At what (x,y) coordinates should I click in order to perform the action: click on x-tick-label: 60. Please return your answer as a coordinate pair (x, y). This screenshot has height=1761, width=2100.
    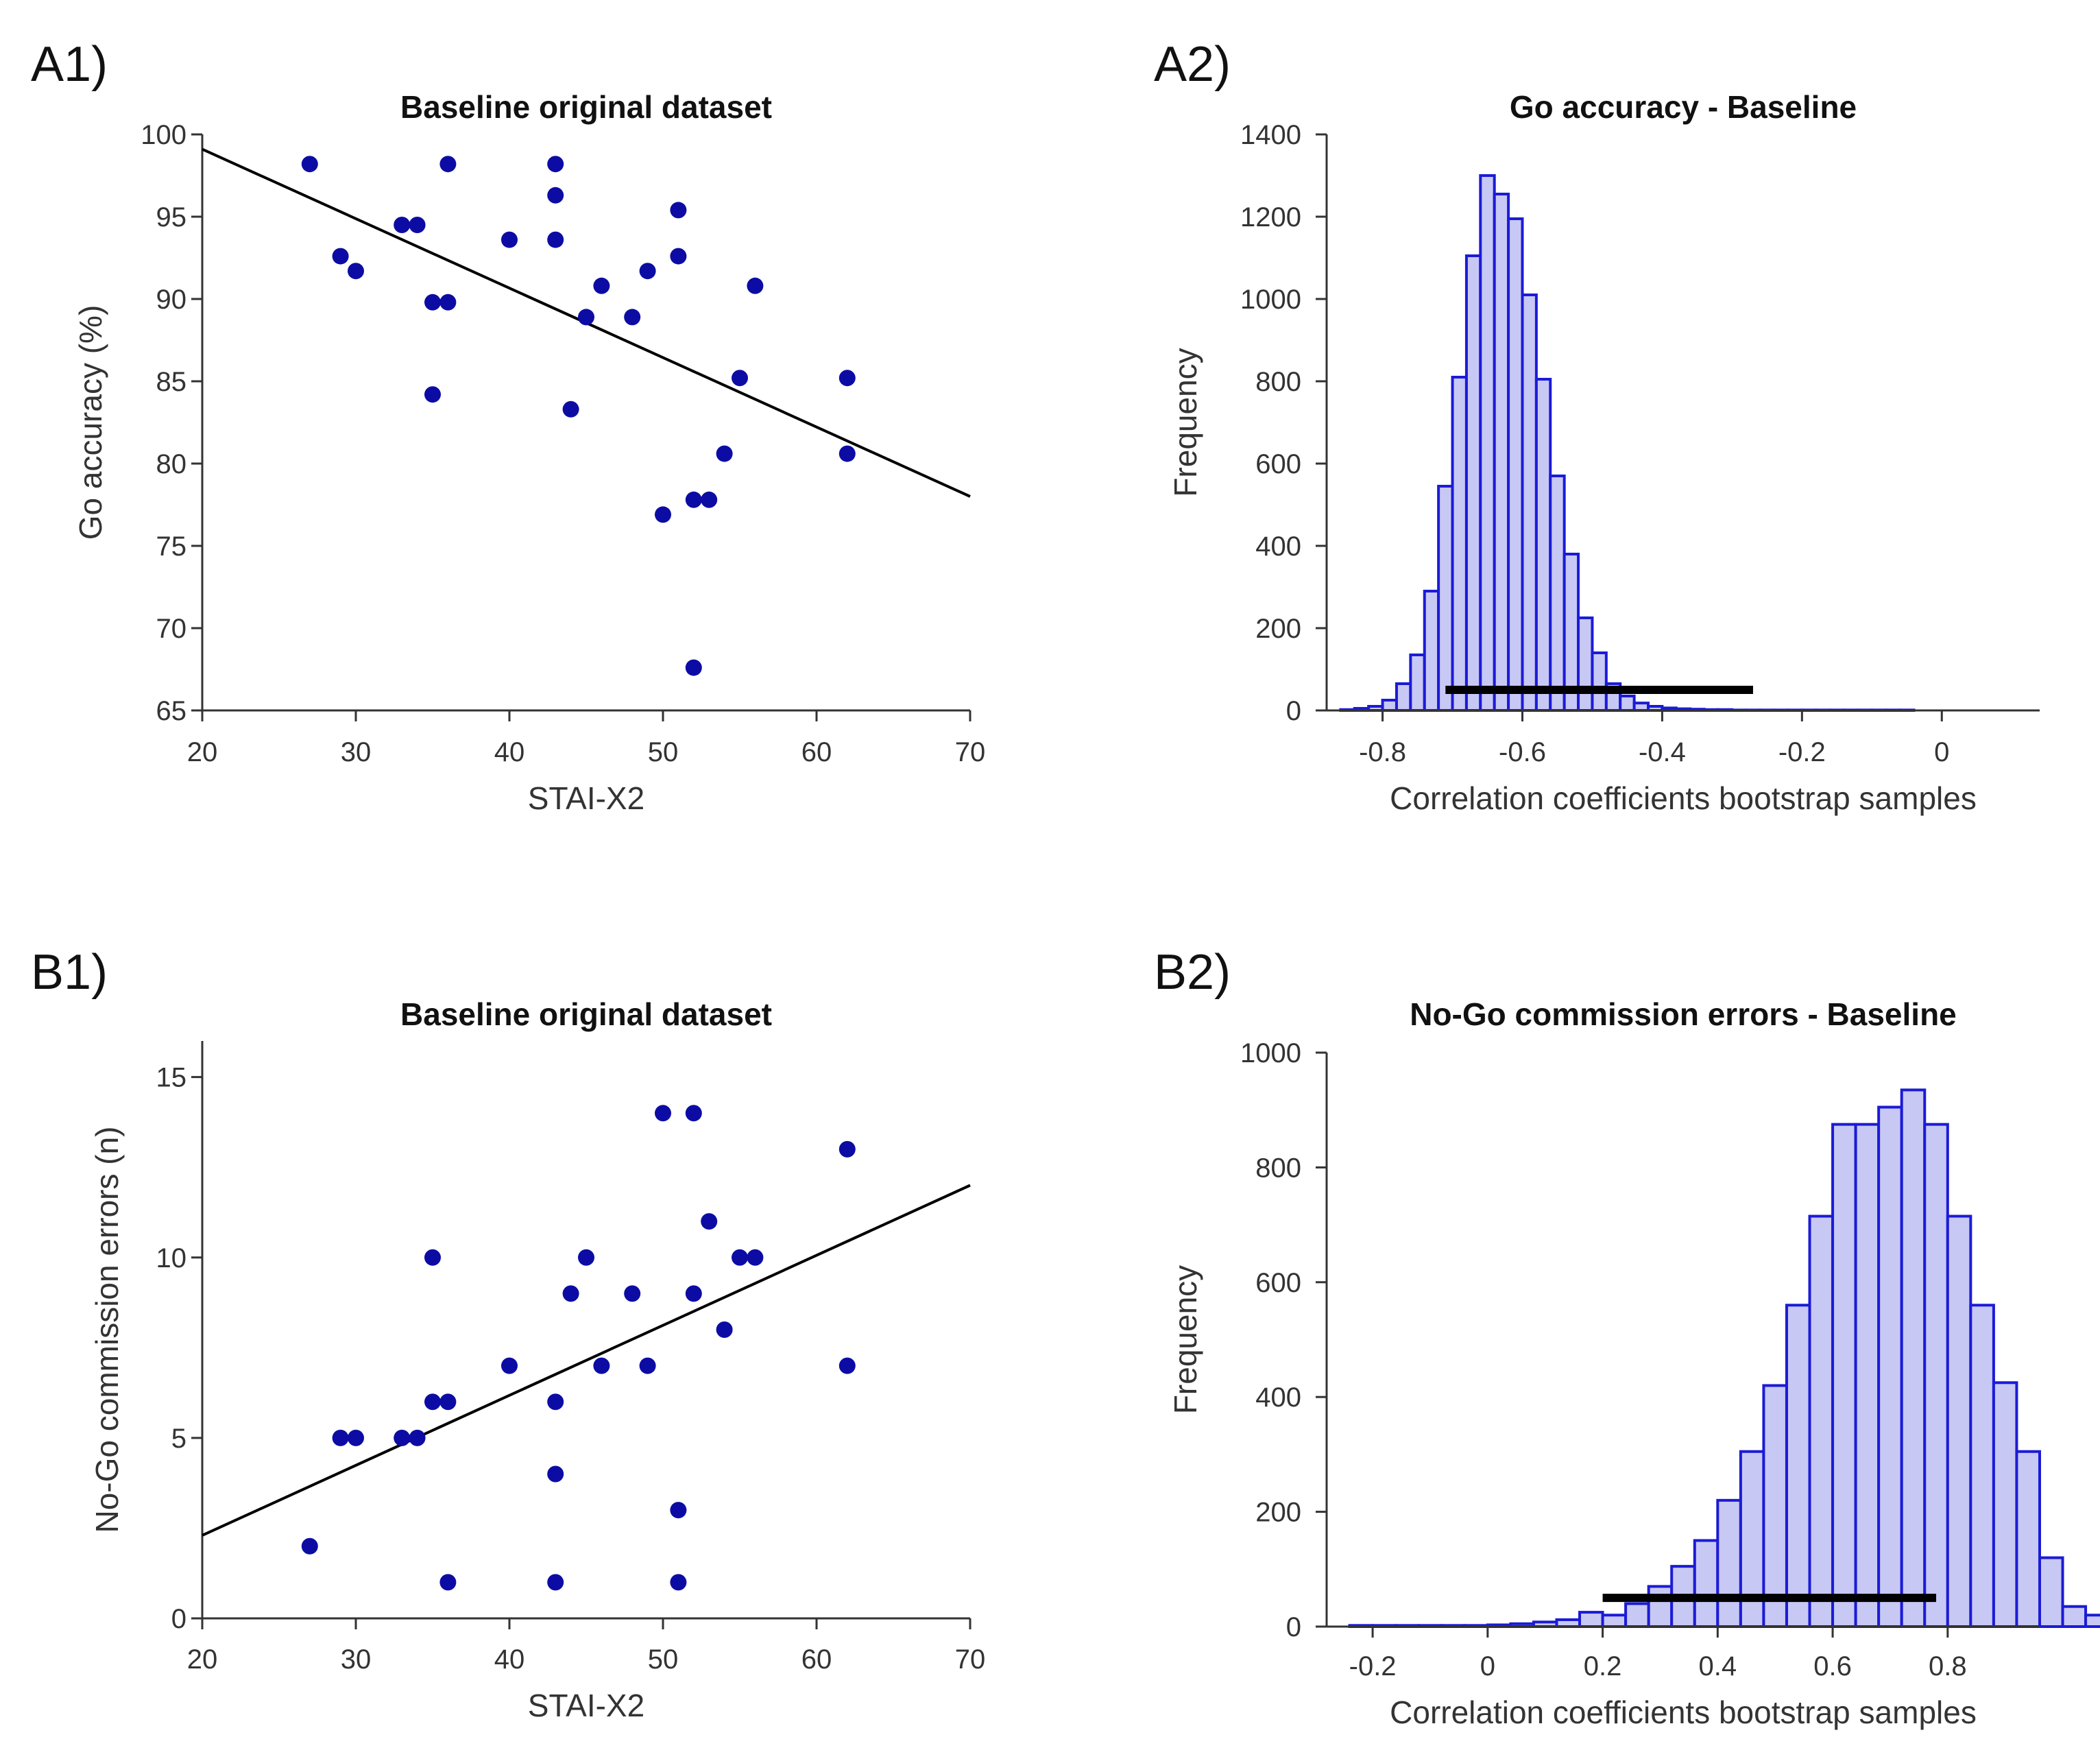
    Looking at the image, I should click on (816, 752).